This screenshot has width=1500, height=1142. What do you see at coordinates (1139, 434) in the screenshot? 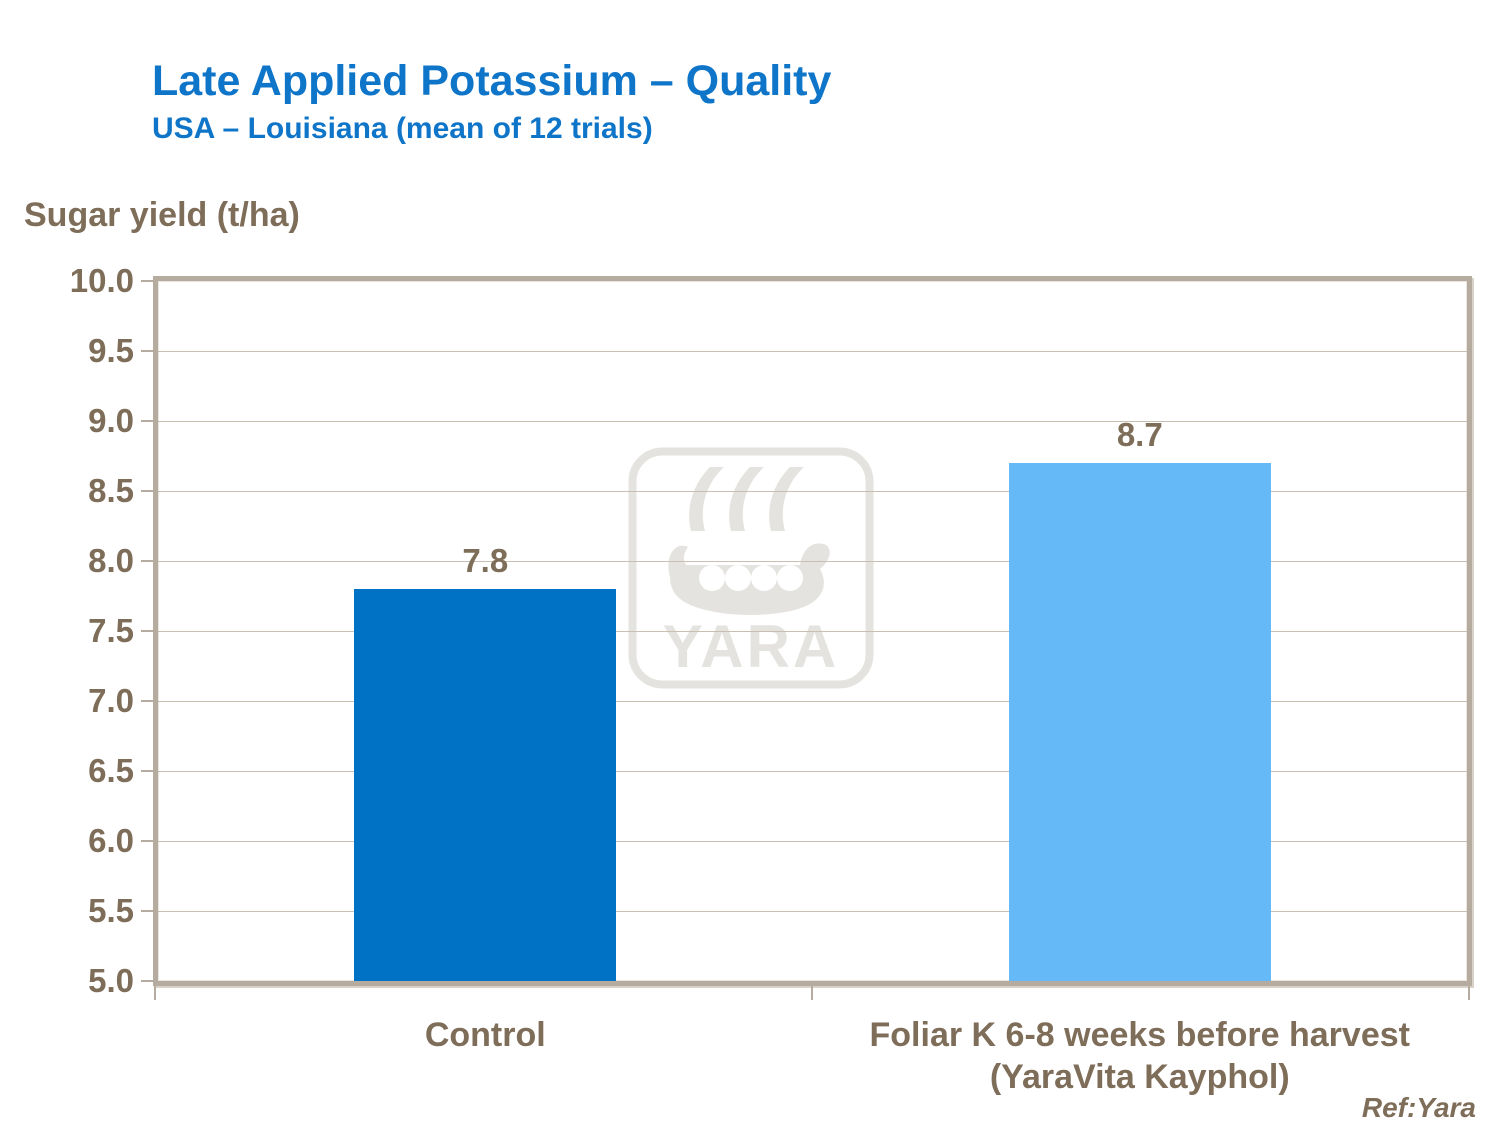
I see `bar-value-label: 8.7` at bounding box center [1139, 434].